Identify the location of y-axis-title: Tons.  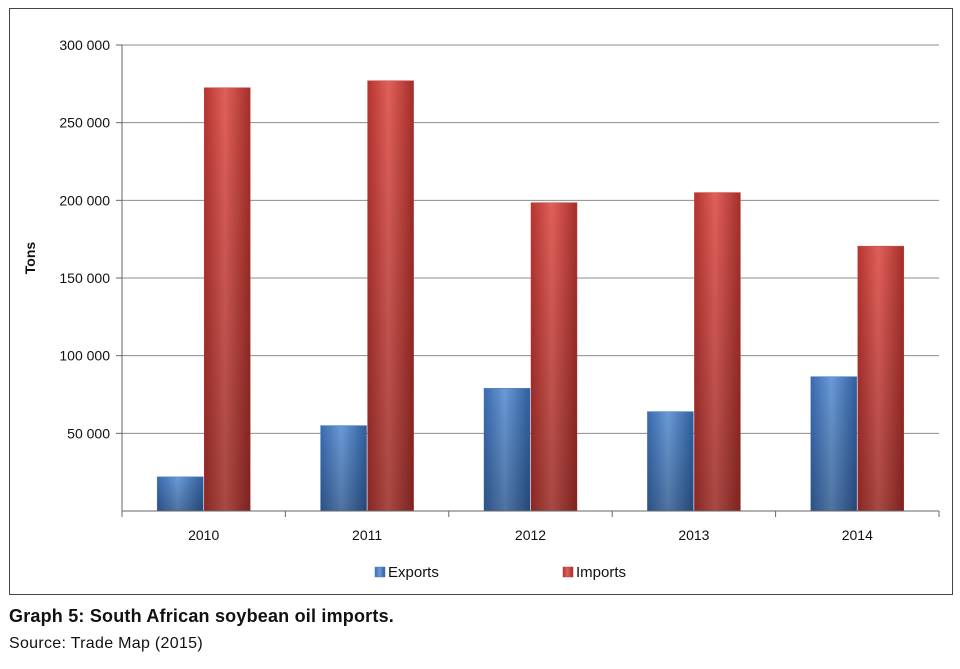
(30, 258).